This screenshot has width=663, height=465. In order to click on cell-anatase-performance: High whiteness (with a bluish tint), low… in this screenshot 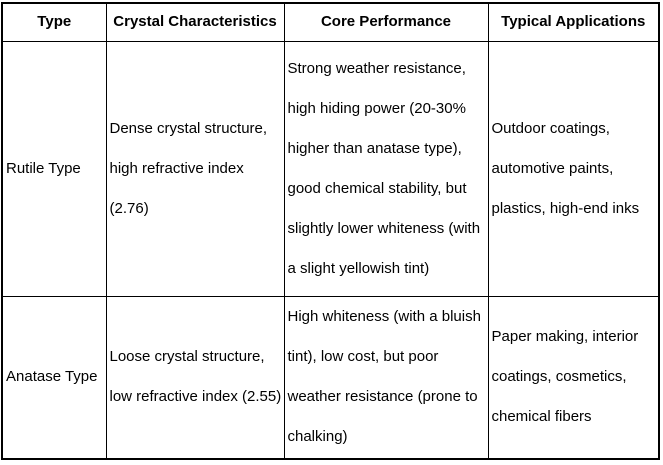, I will do `click(386, 377)`.